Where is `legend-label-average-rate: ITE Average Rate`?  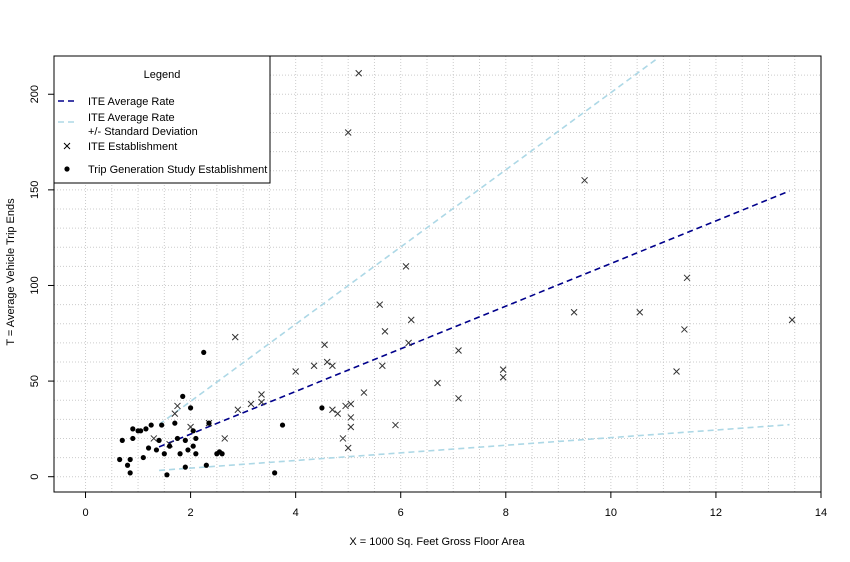 legend-label-average-rate: ITE Average Rate is located at coordinates (131, 102).